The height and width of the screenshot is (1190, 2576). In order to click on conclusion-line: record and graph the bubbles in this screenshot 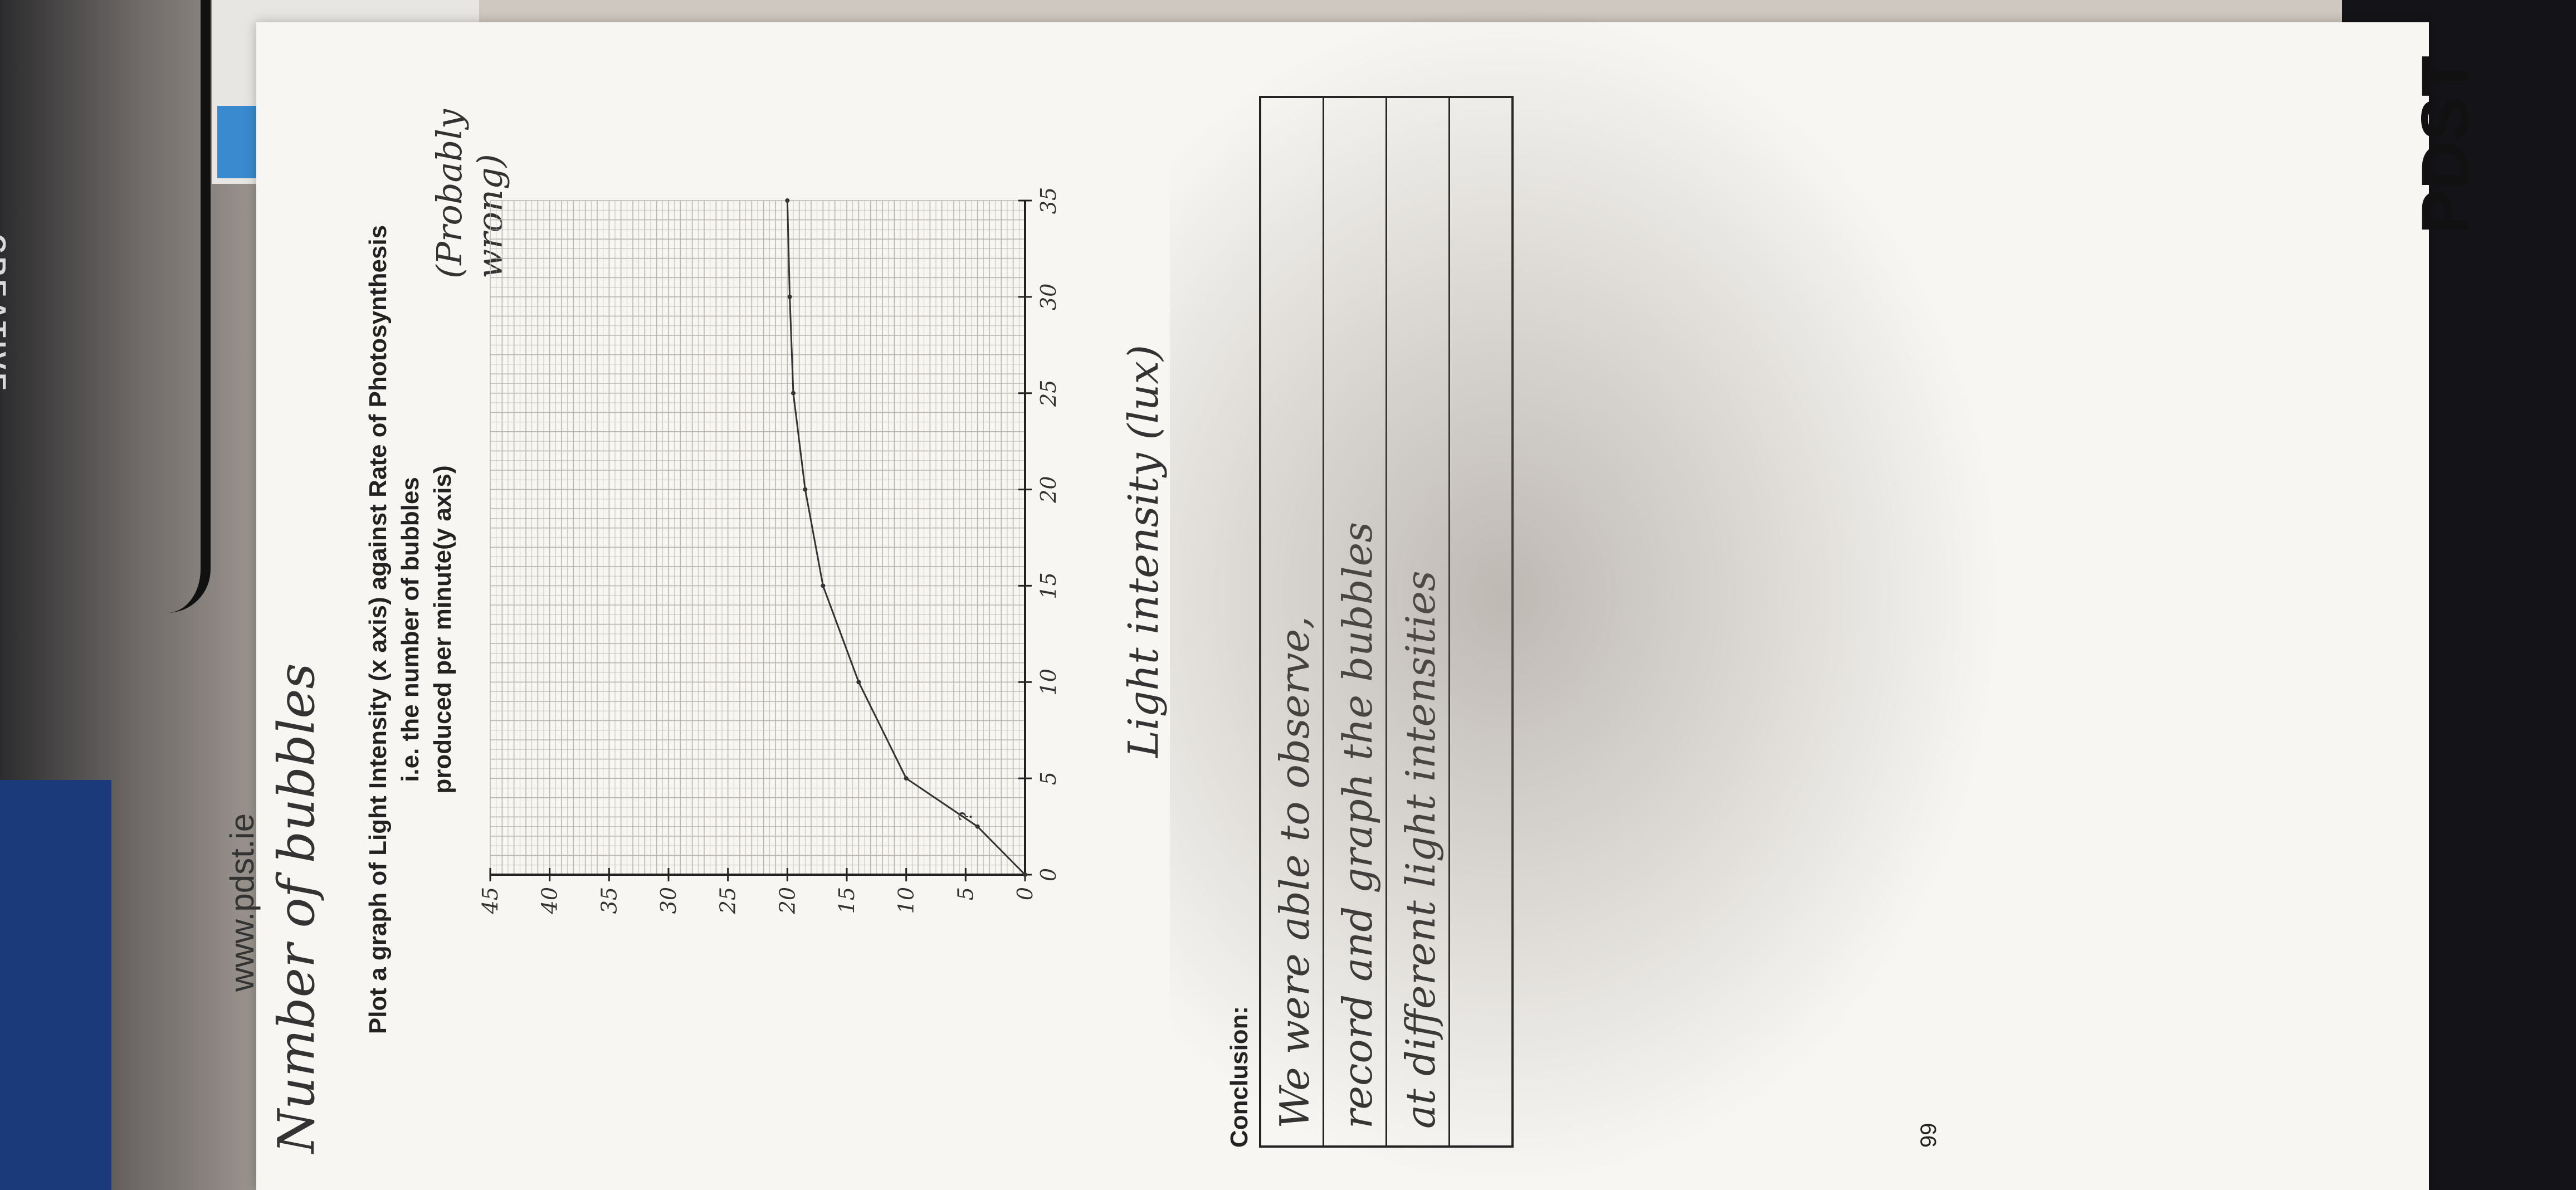, I will do `click(1357, 825)`.